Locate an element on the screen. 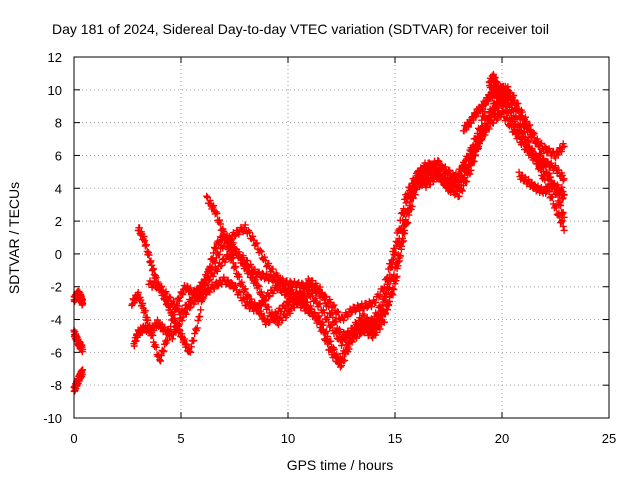 This screenshot has width=640, height=480. x-axis-label: GPS time / hours is located at coordinates (340, 465).